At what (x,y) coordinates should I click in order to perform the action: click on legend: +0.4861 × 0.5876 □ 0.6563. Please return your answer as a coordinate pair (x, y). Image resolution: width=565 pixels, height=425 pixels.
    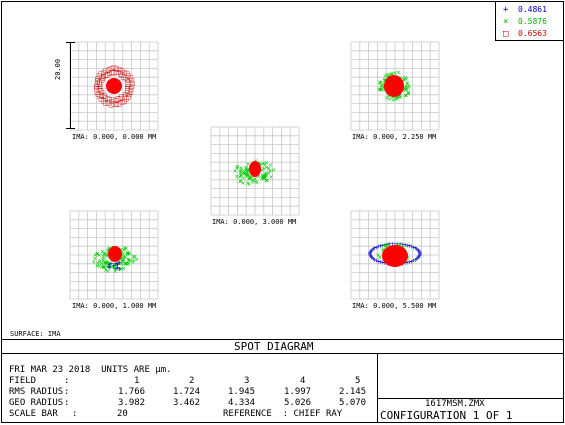
    Looking at the image, I should click on (525, 22).